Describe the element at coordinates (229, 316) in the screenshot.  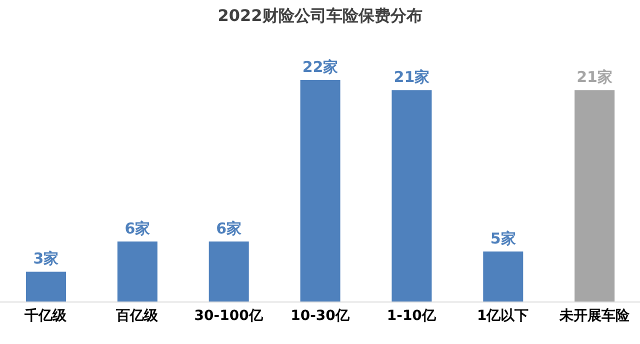
I see `x-tick-label: 30-100亿` at that location.